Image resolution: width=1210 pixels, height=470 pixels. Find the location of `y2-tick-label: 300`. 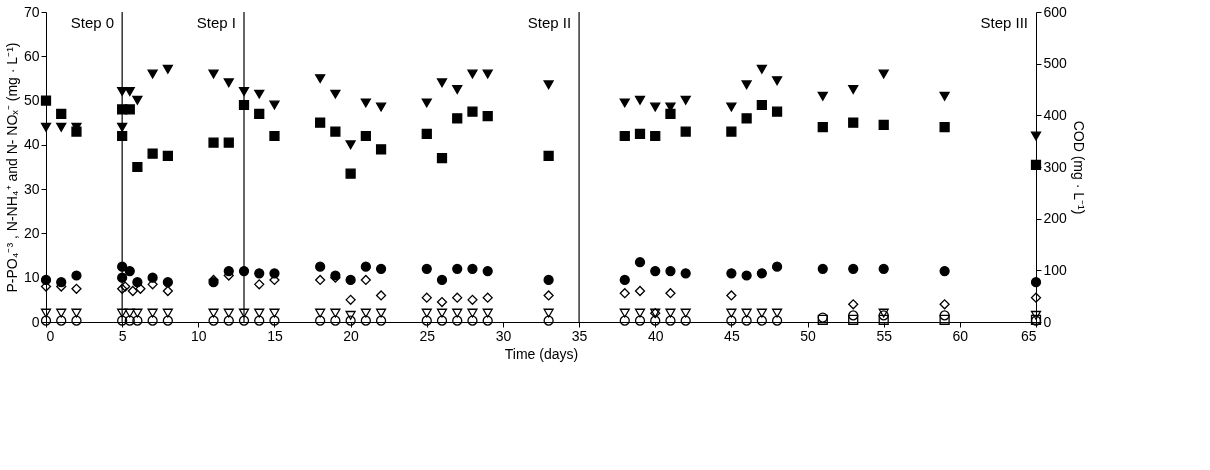

y2-tick-label: 300 is located at coordinates (1055, 166).